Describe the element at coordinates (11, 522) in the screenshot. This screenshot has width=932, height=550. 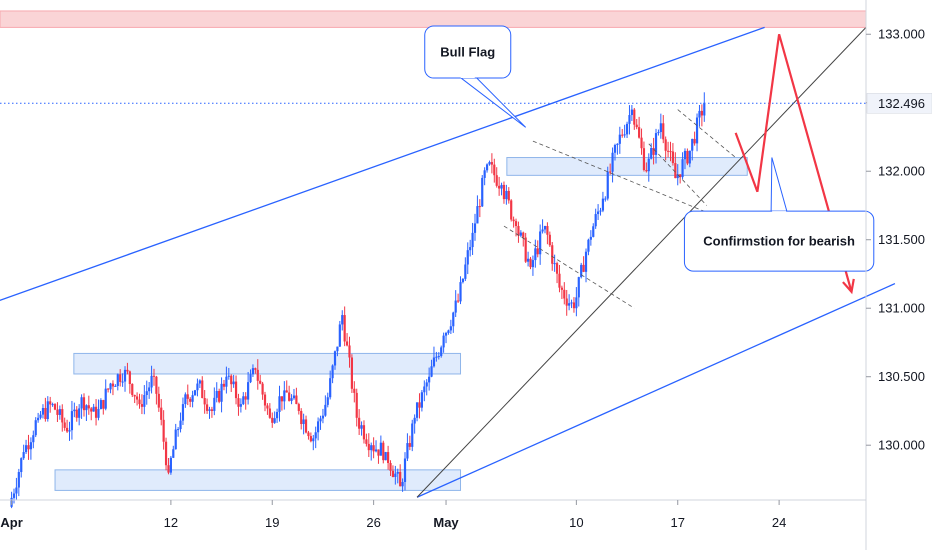
I see `time-tick-label: Apr` at that location.